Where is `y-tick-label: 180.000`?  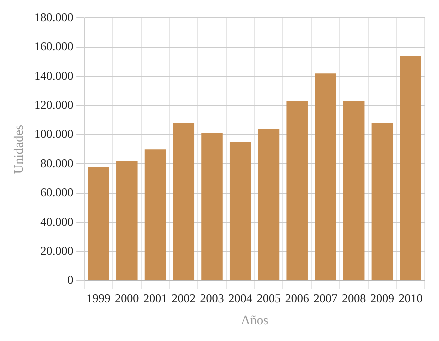 y-tick-label: 180.000 is located at coordinates (54, 17).